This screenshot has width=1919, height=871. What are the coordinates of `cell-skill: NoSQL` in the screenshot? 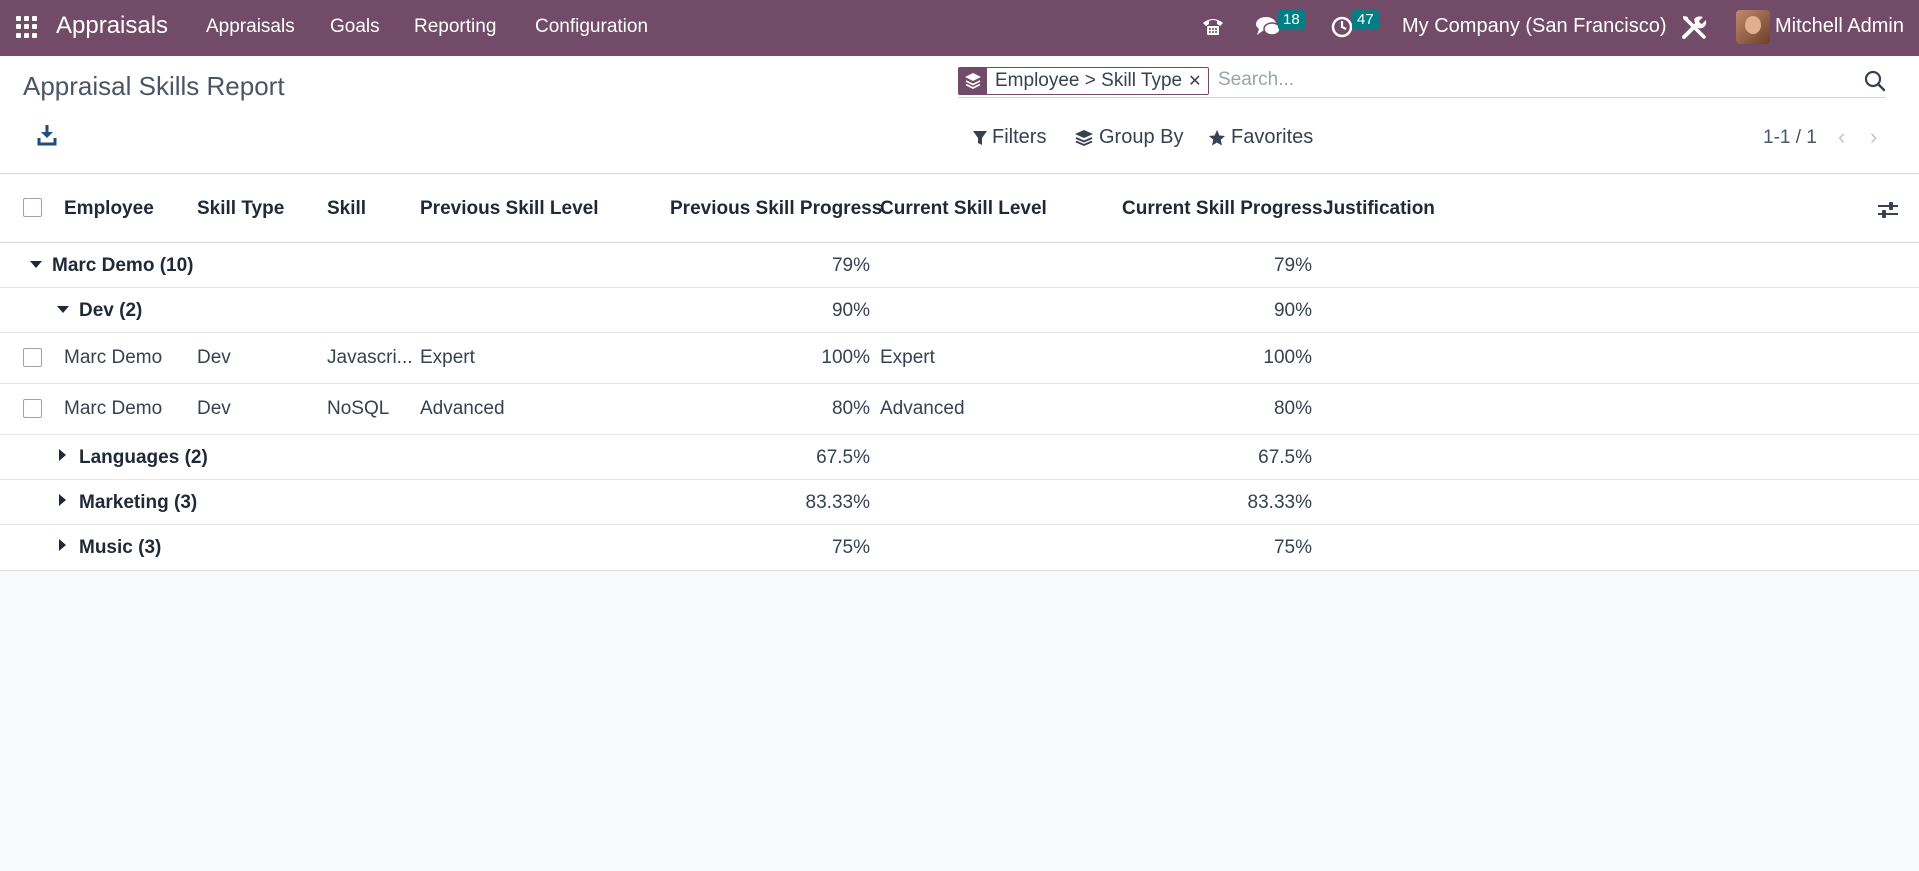 It's located at (358, 408).